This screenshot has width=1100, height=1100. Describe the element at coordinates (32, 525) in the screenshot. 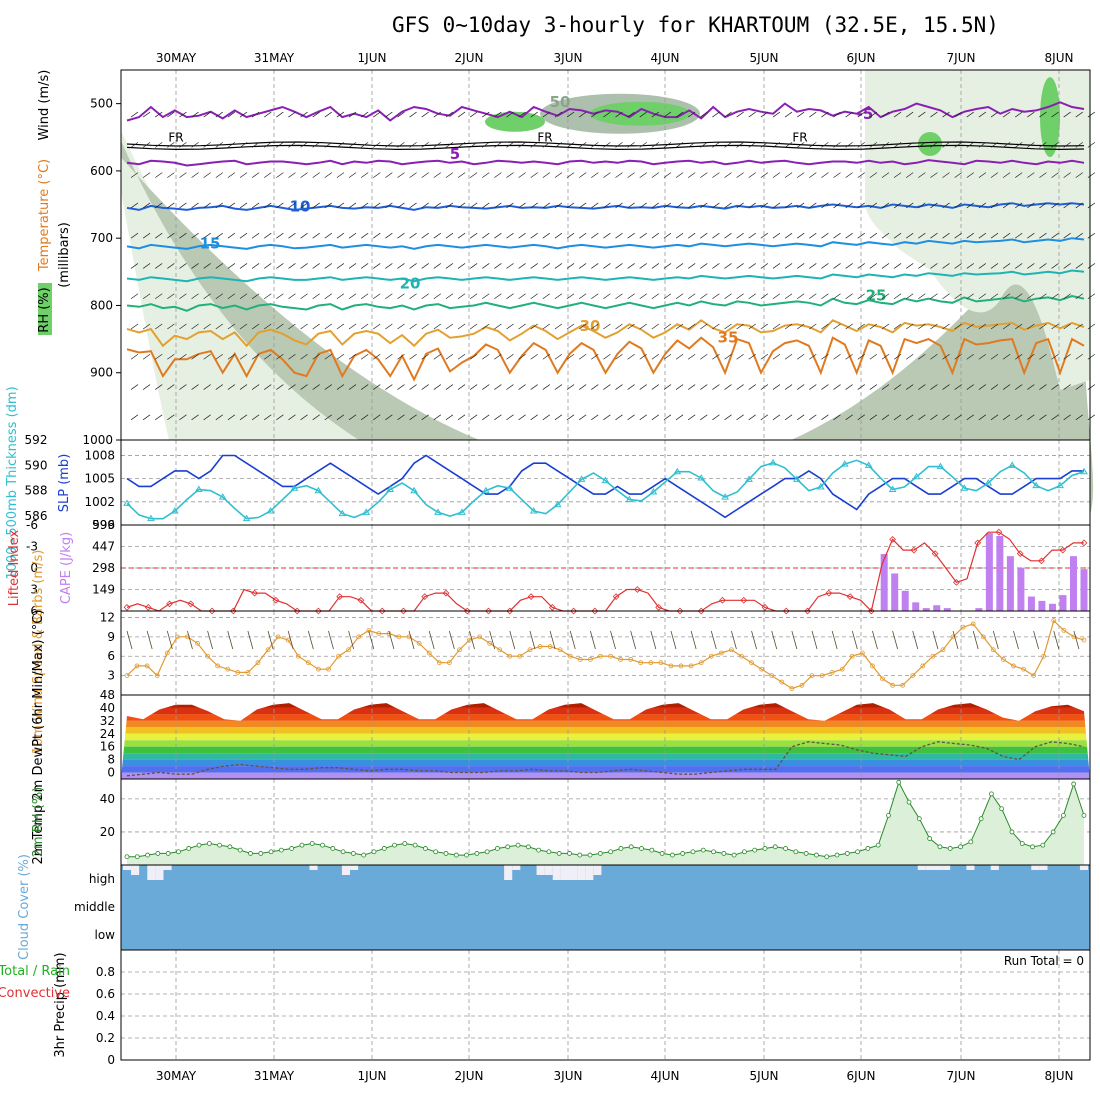

I see `li-tick-label: -6` at that location.